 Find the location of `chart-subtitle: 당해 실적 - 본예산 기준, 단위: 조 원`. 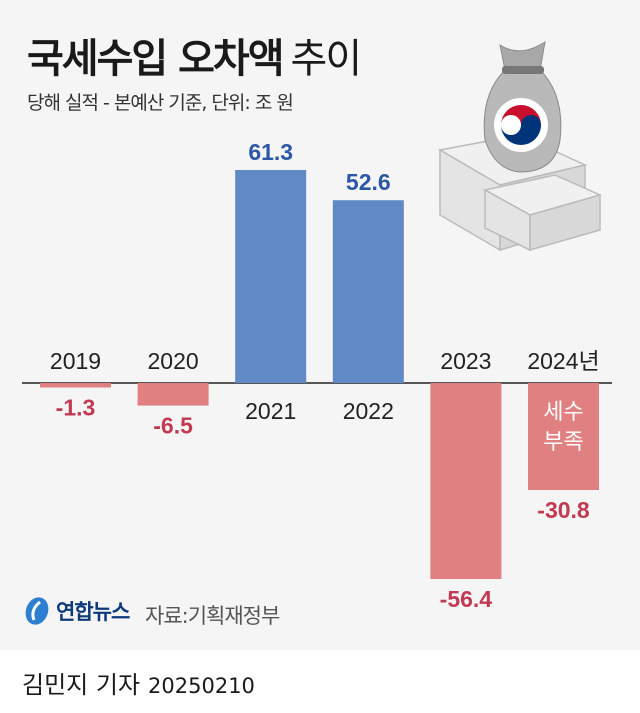

chart-subtitle: 당해 실적 - 본예산 기준, 단위: 조 원 is located at coordinates (160, 103).